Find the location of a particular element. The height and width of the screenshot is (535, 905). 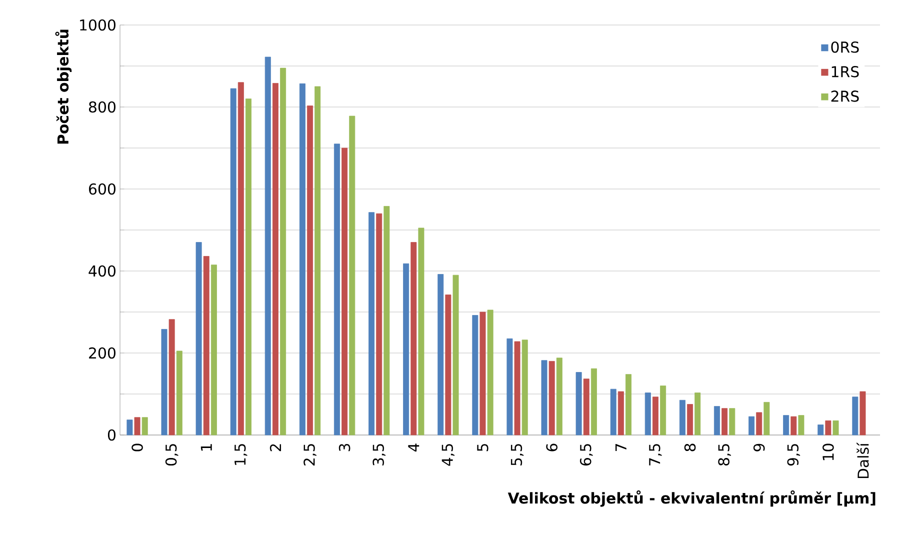

x-tick-label: 7 is located at coordinates (620, 448).